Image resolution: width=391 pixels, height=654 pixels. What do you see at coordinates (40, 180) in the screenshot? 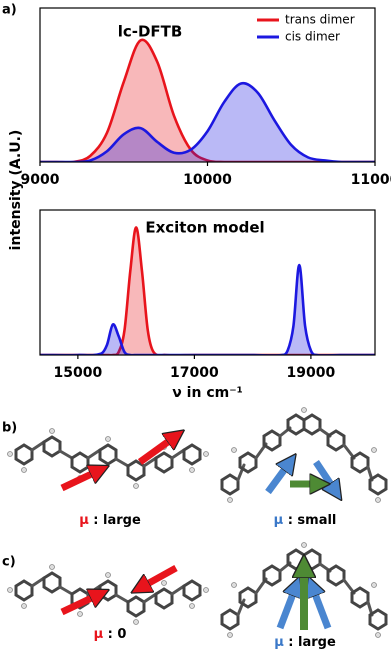
I see `x-tick-label: 9000` at bounding box center [40, 180].